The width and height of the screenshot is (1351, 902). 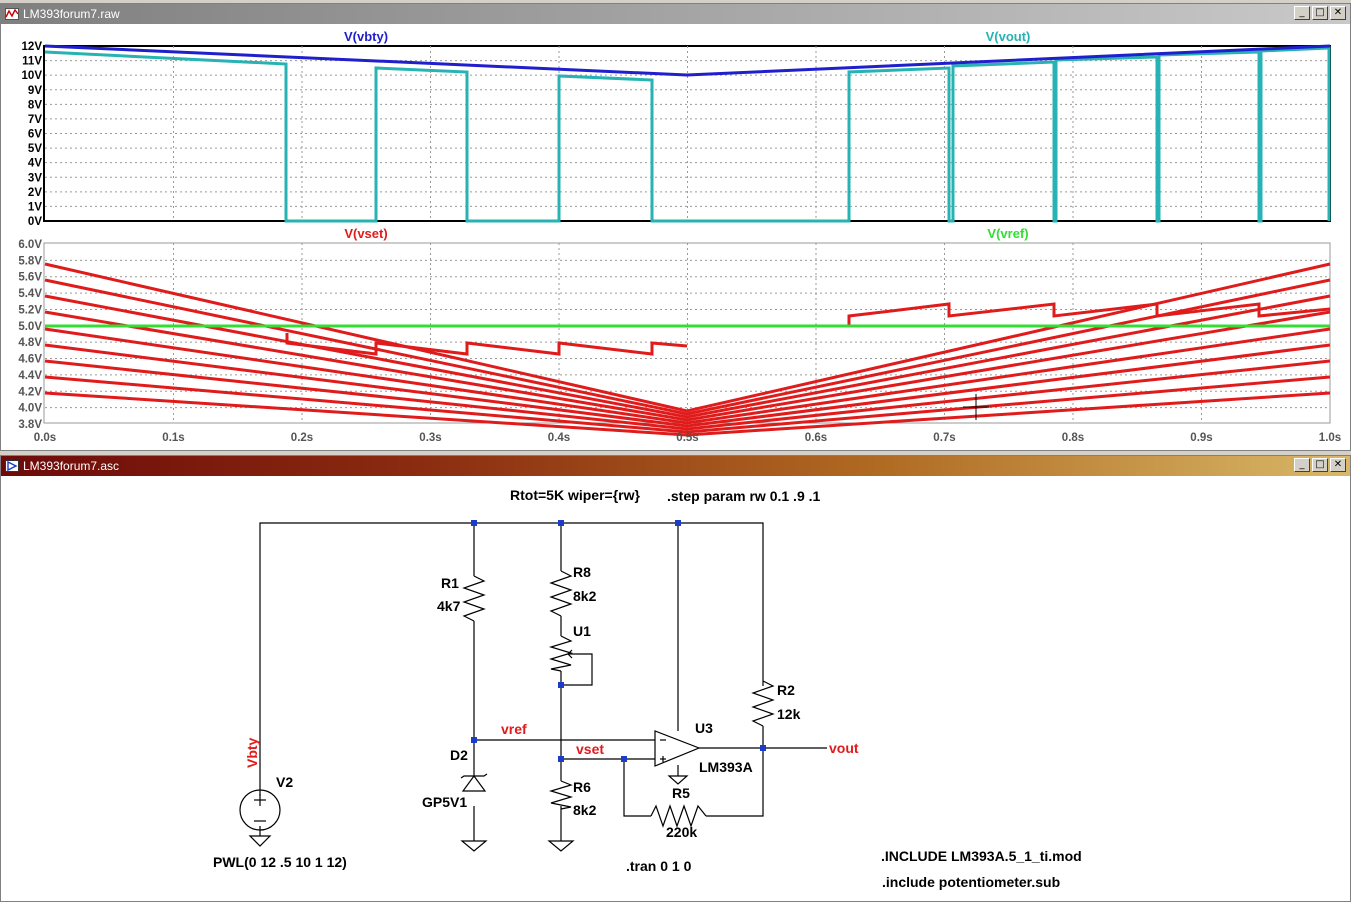 What do you see at coordinates (582, 631) in the screenshot?
I see `u1-name: U1` at bounding box center [582, 631].